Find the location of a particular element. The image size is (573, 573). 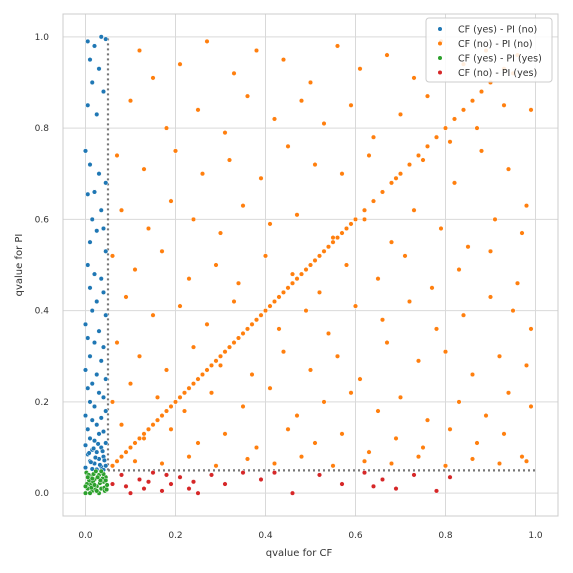

x-tick-label: 0.0 is located at coordinates (85, 536).